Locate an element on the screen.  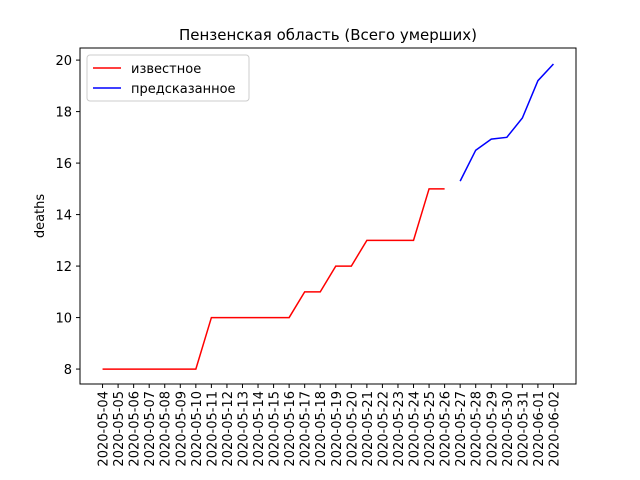
x-tick-label: 2020-05-29 is located at coordinates (492, 429).